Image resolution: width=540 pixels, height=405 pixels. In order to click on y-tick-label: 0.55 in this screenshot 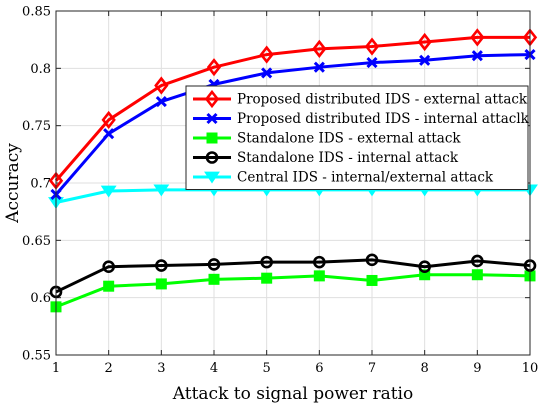, I will do `click(36, 356)`.